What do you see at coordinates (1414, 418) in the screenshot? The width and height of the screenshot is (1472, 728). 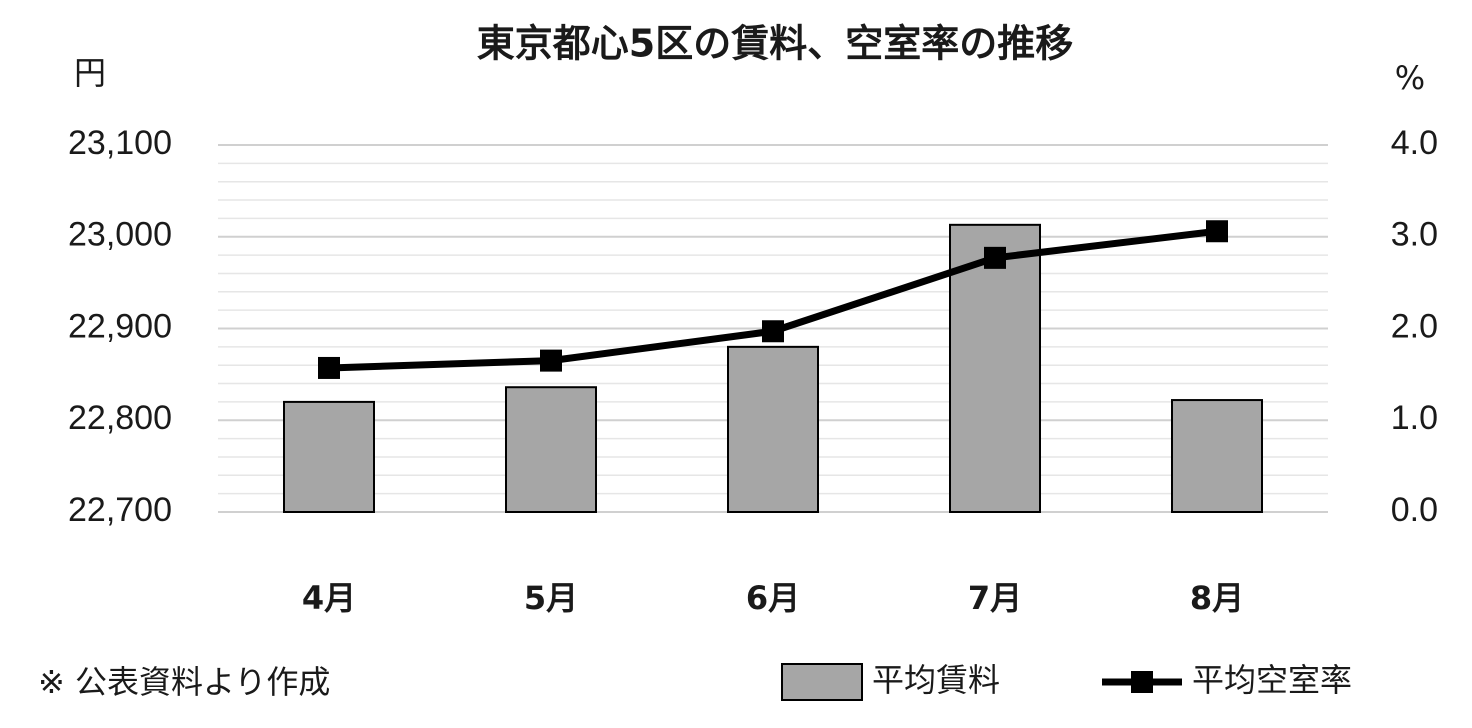 I see `y2-tick-label: 1.0` at bounding box center [1414, 418].